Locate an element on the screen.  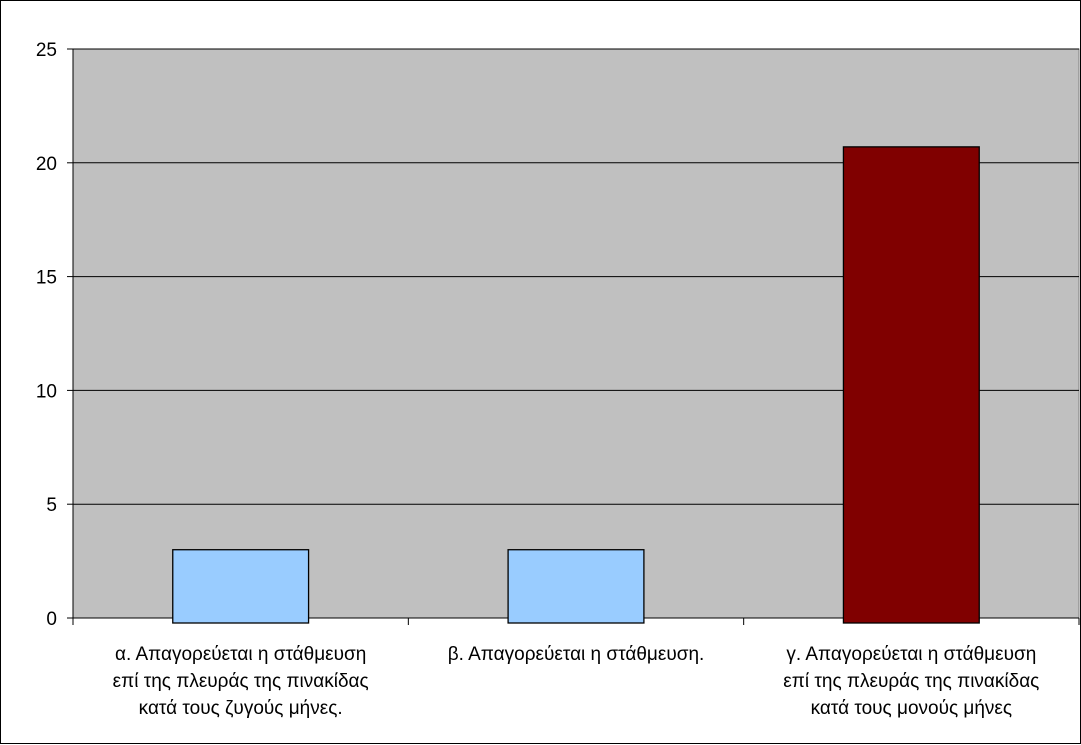
y-tick-label-2: 10 is located at coordinates (46, 391).